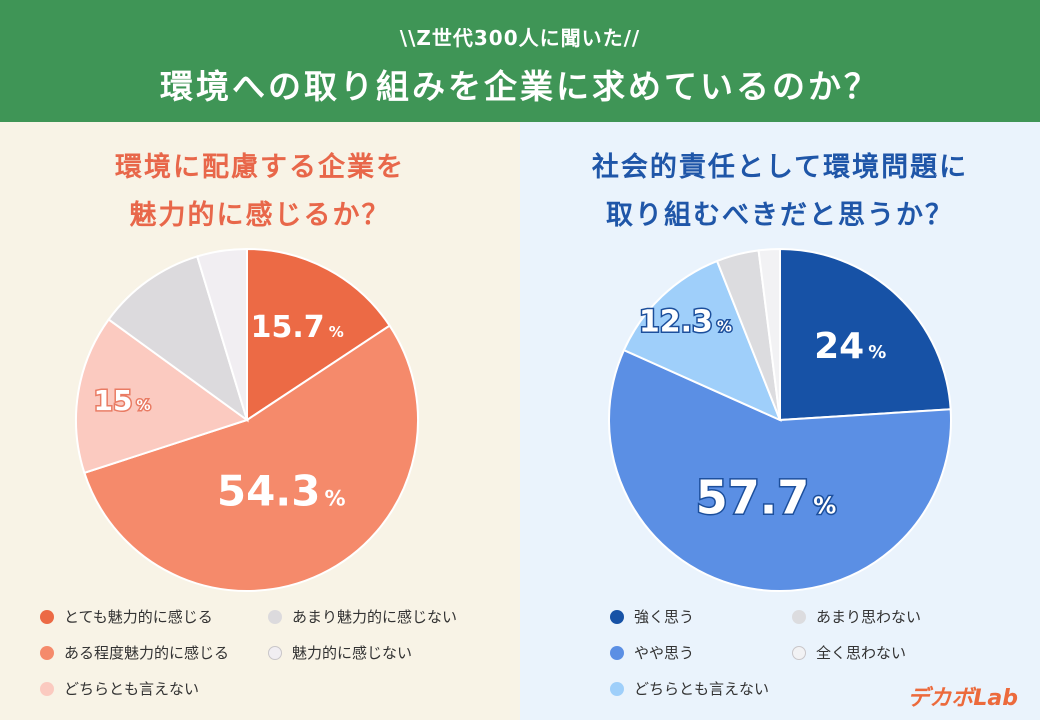 Image resolution: width=1040 pixels, height=720 pixels. What do you see at coordinates (520, 86) in the screenshot?
I see `header-title: 環境への取り組みを企業に求めているのか？` at bounding box center [520, 86].